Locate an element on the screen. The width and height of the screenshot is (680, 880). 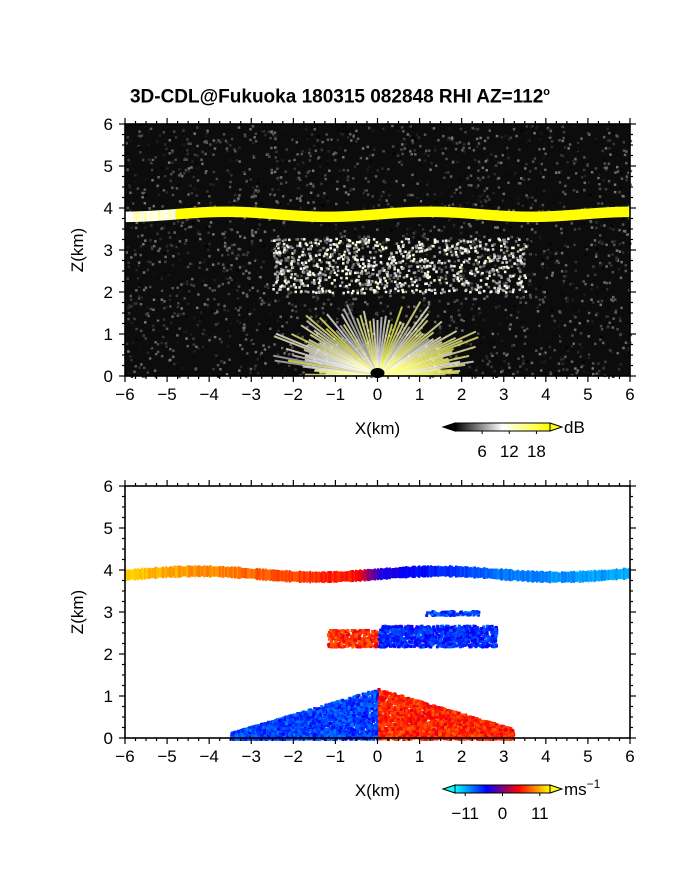
colorbar-tick-label: 18 is located at coordinates (536, 451).